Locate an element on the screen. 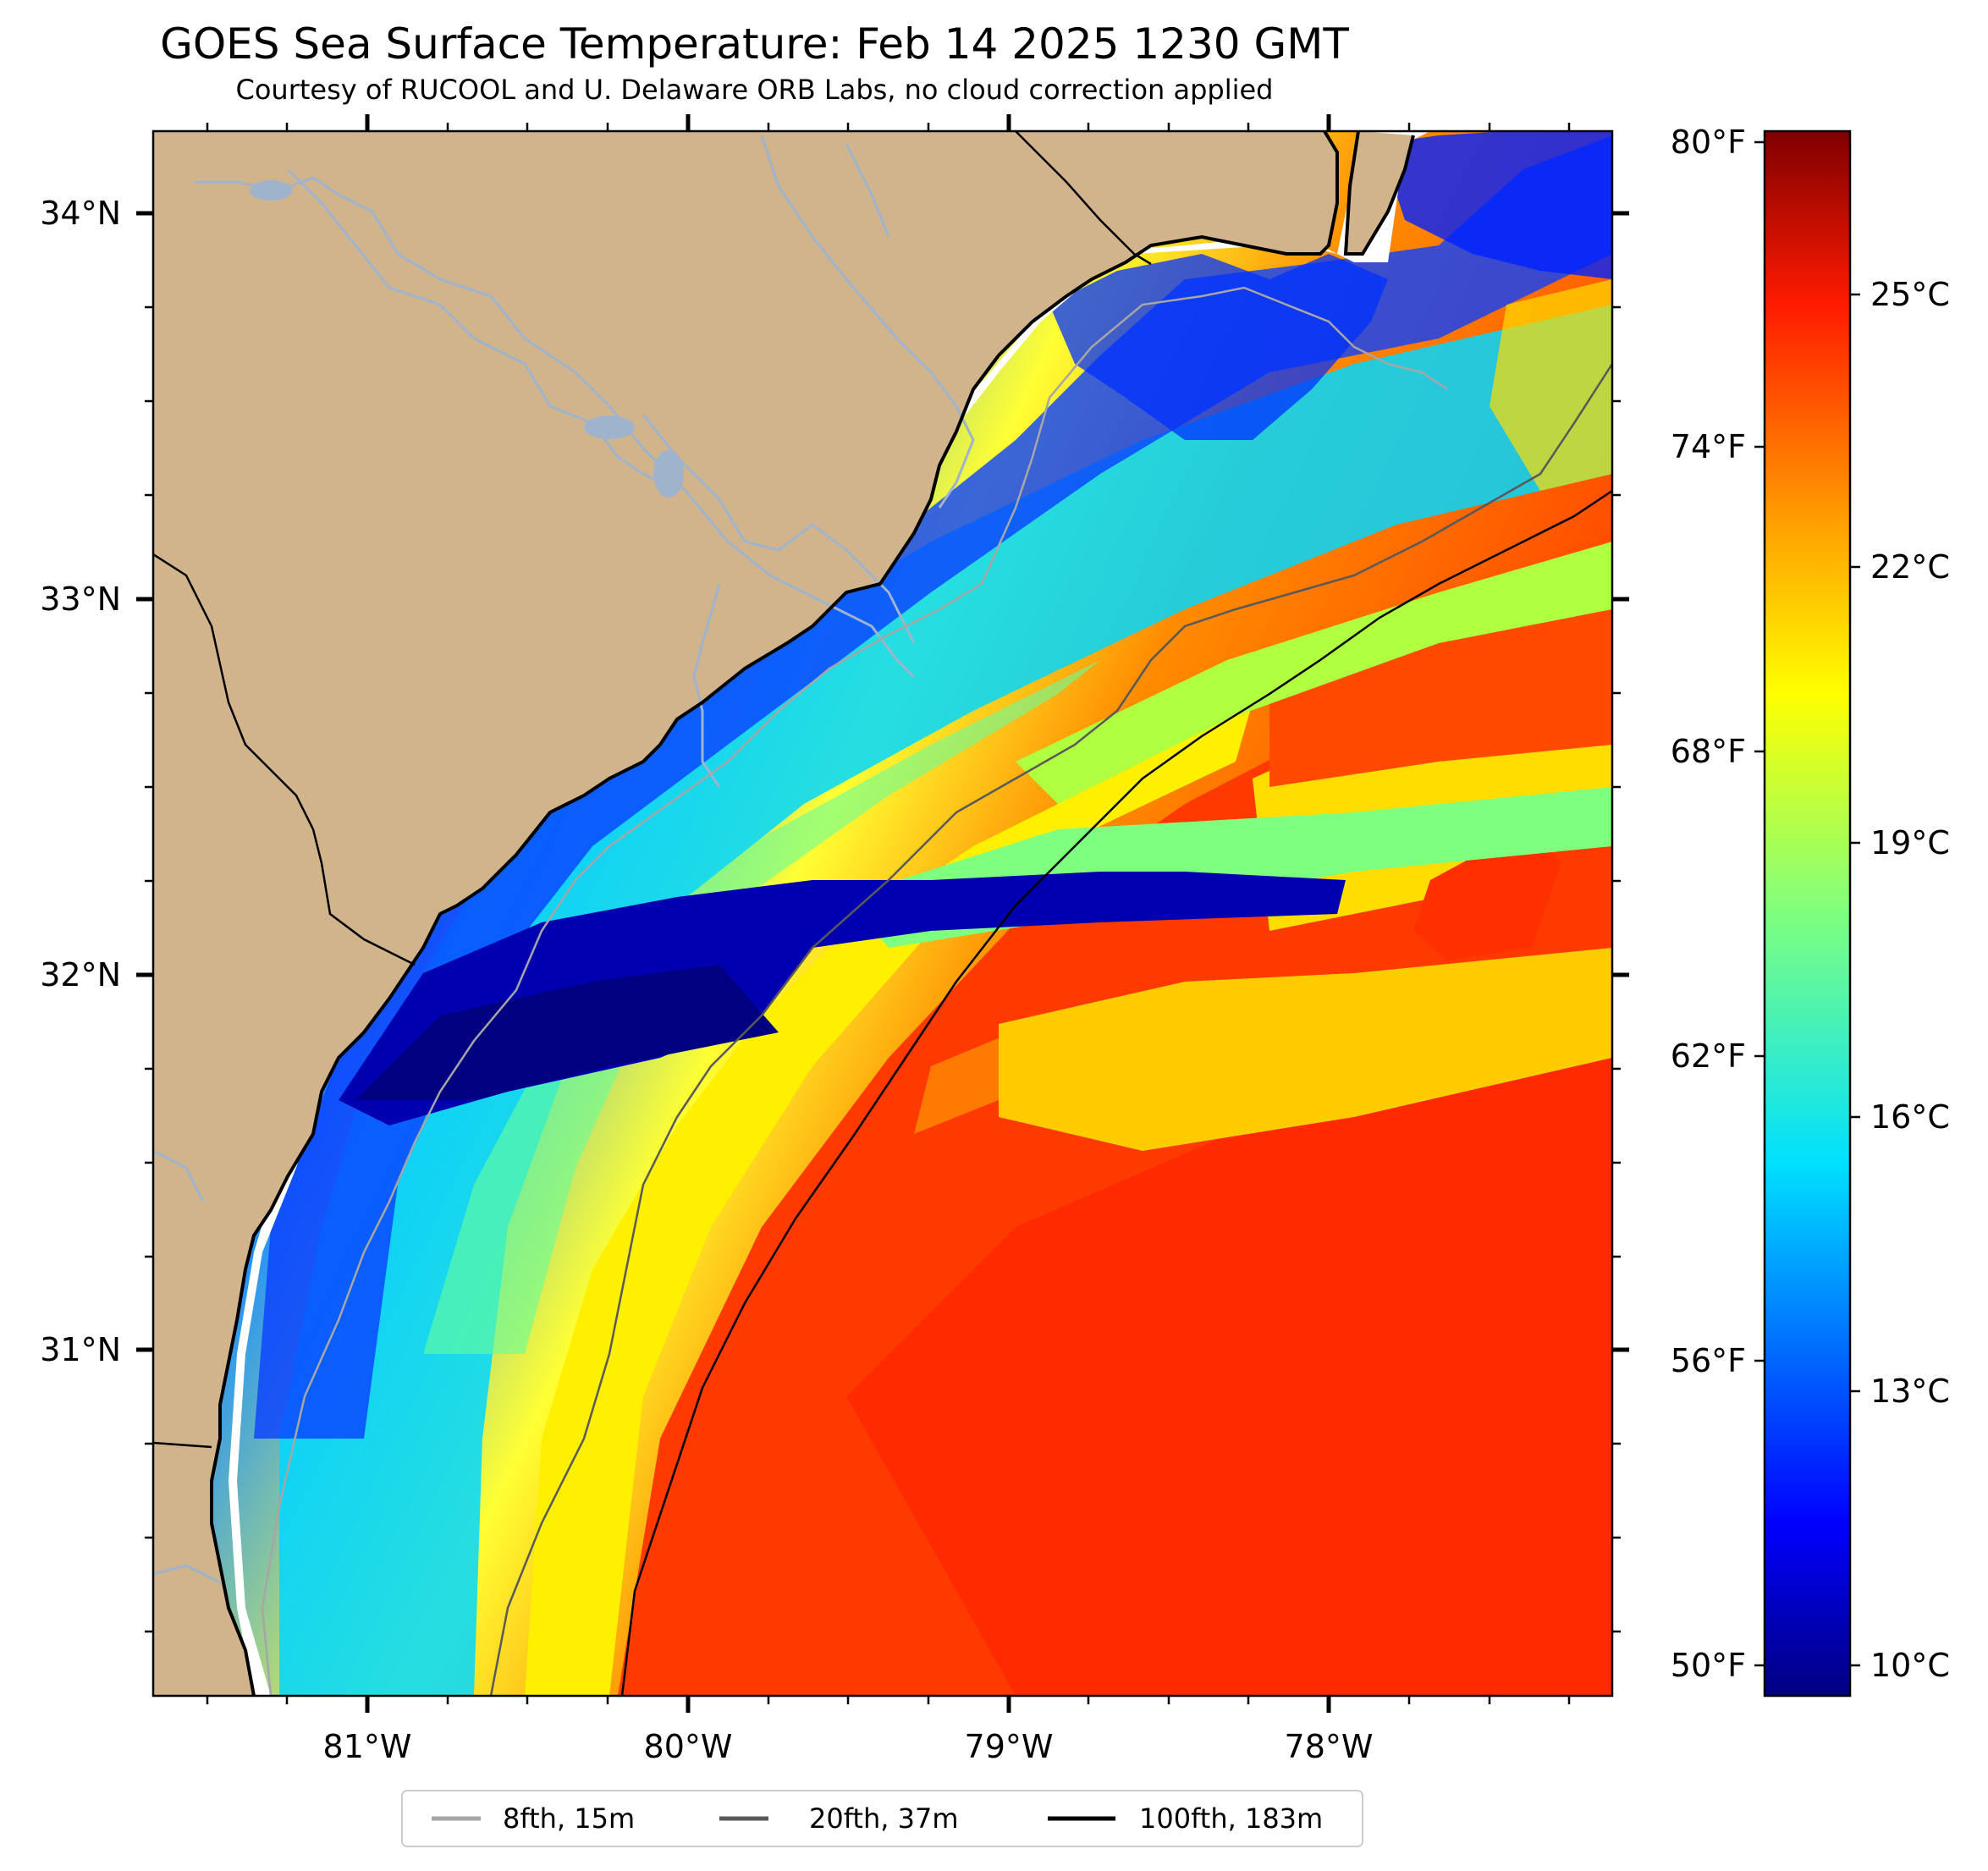 The width and height of the screenshot is (1988, 1871). lon-label: 81°W is located at coordinates (367, 1747).